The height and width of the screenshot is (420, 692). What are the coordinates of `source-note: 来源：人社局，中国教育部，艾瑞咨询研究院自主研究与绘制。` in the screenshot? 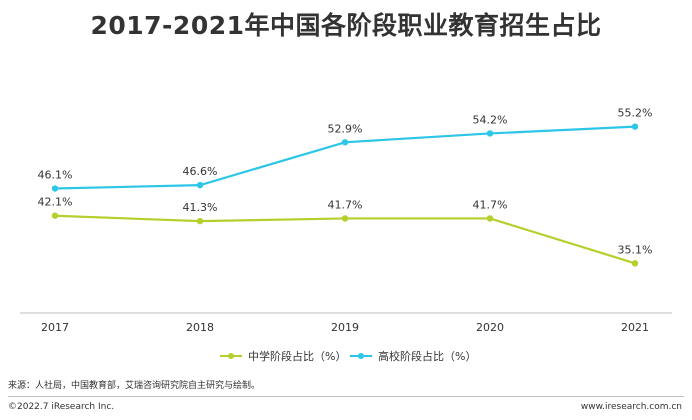 It's located at (134, 386).